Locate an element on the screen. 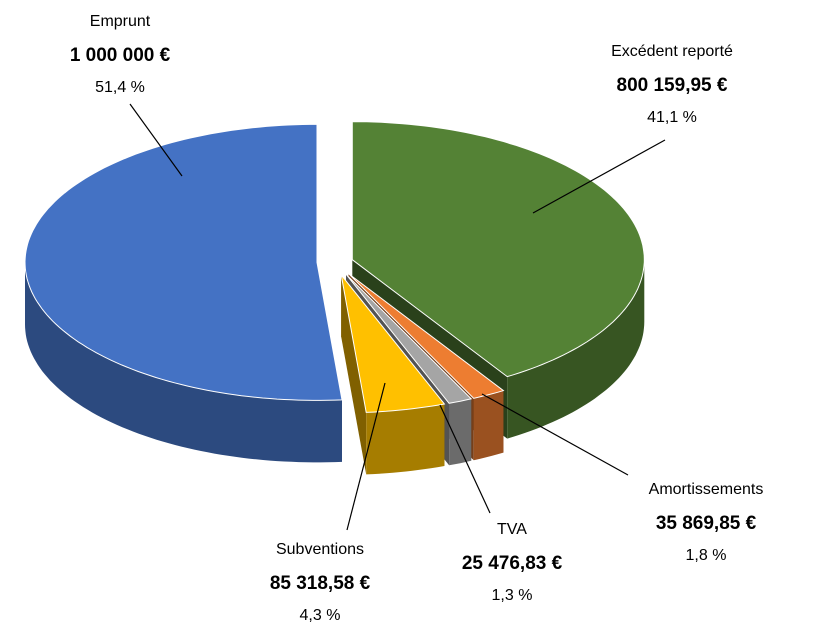  slice-percent: 4,3 % is located at coordinates (320, 615).